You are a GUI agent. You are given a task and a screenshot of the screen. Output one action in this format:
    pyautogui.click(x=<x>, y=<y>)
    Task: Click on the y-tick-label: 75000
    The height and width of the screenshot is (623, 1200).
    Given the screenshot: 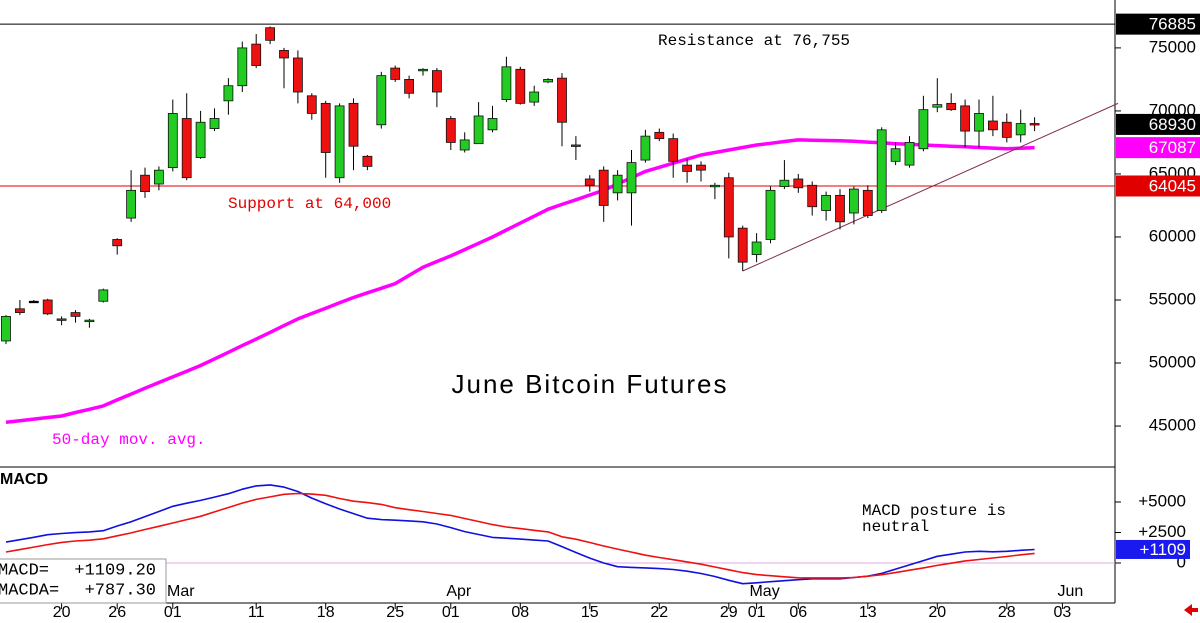 What is the action you would take?
    pyautogui.click(x=1172, y=46)
    